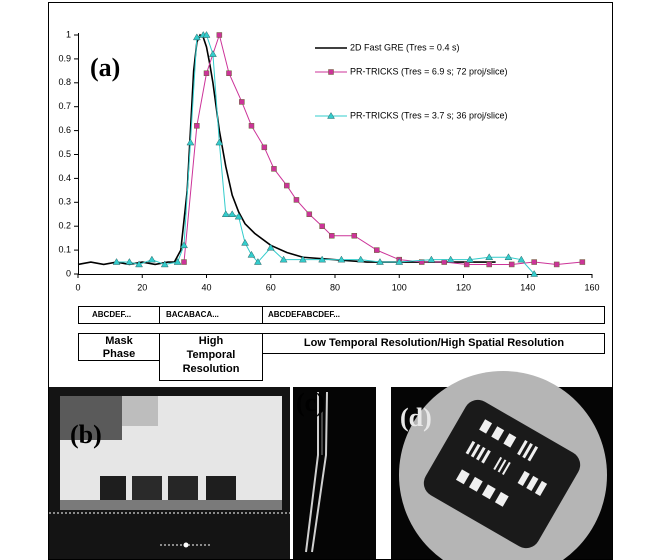 The height and width of the screenshot is (560, 660). Describe the element at coordinates (119, 354) in the screenshot. I see `phase-label: Phase` at that location.